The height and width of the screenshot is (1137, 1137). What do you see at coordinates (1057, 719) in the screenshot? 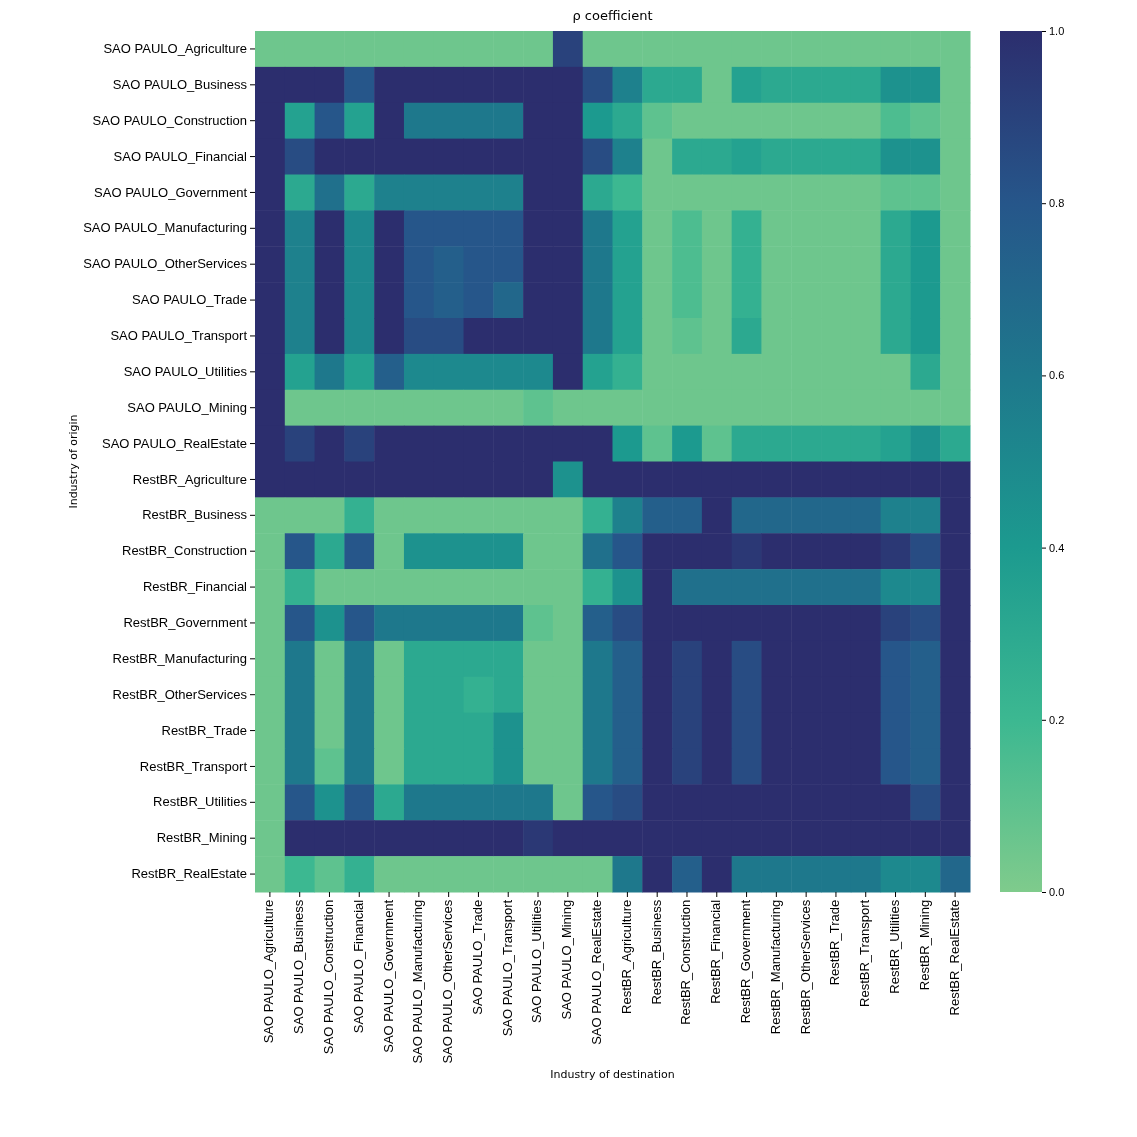
I see `color-bar-label: 0.2` at bounding box center [1057, 719].